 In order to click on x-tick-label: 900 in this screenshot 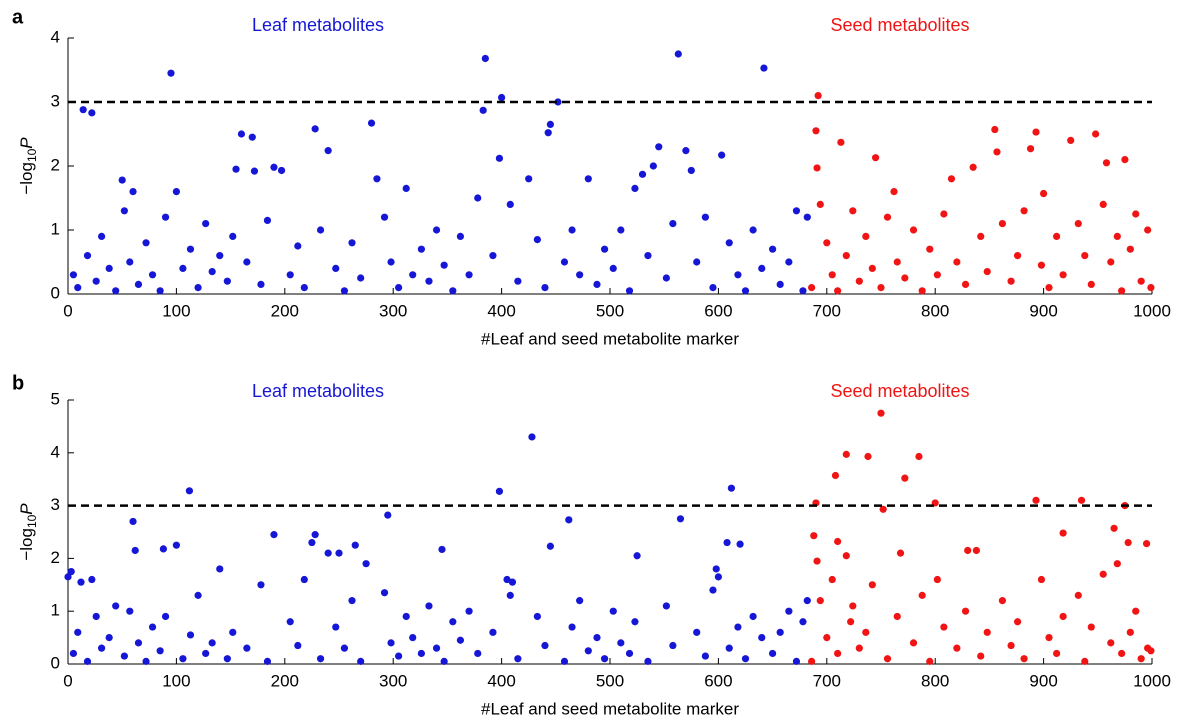, I will do `click(1043, 310)`.